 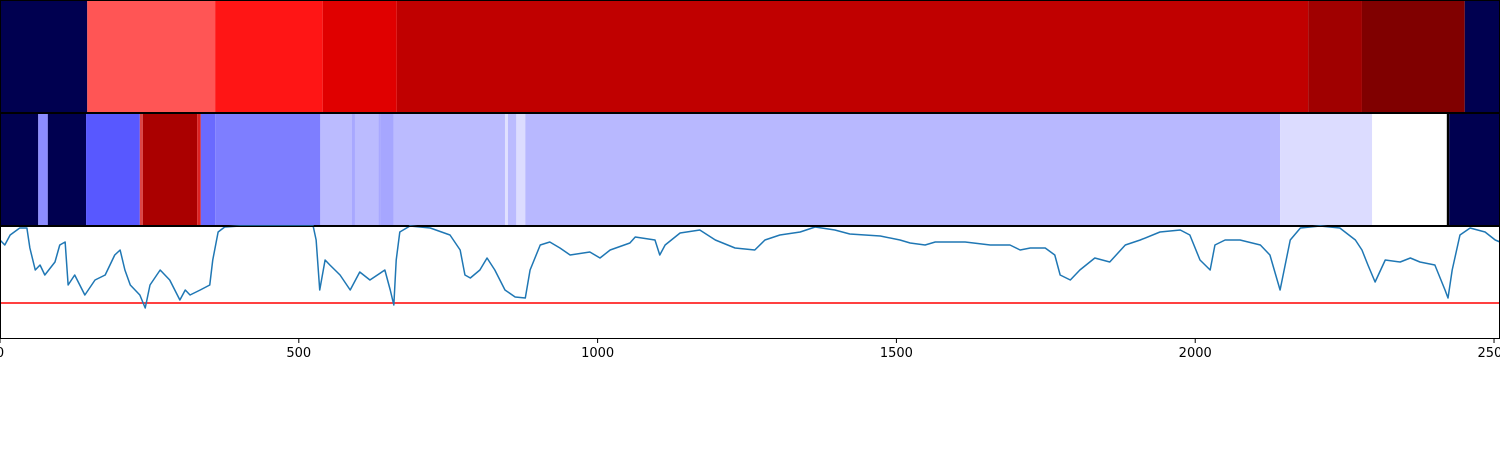 I want to click on x-tick-label: 0, so click(x=2, y=353).